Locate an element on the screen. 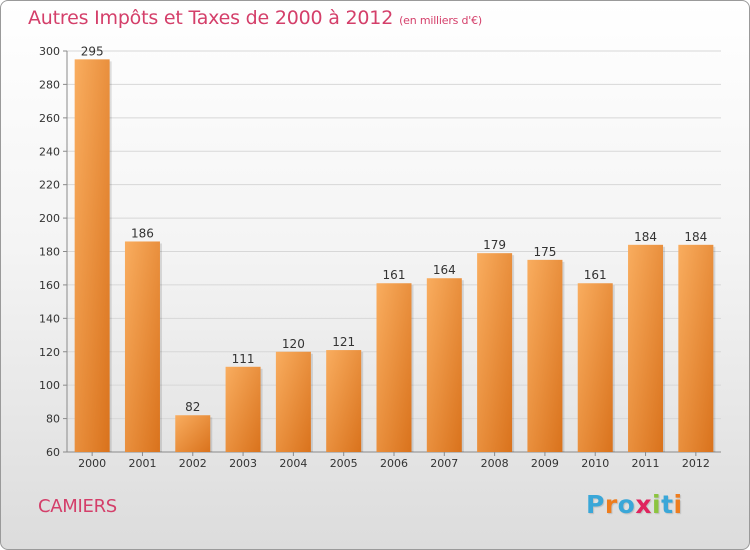 Image resolution: width=750 pixels, height=550 pixels. x-tick-label: 2008 is located at coordinates (495, 463).